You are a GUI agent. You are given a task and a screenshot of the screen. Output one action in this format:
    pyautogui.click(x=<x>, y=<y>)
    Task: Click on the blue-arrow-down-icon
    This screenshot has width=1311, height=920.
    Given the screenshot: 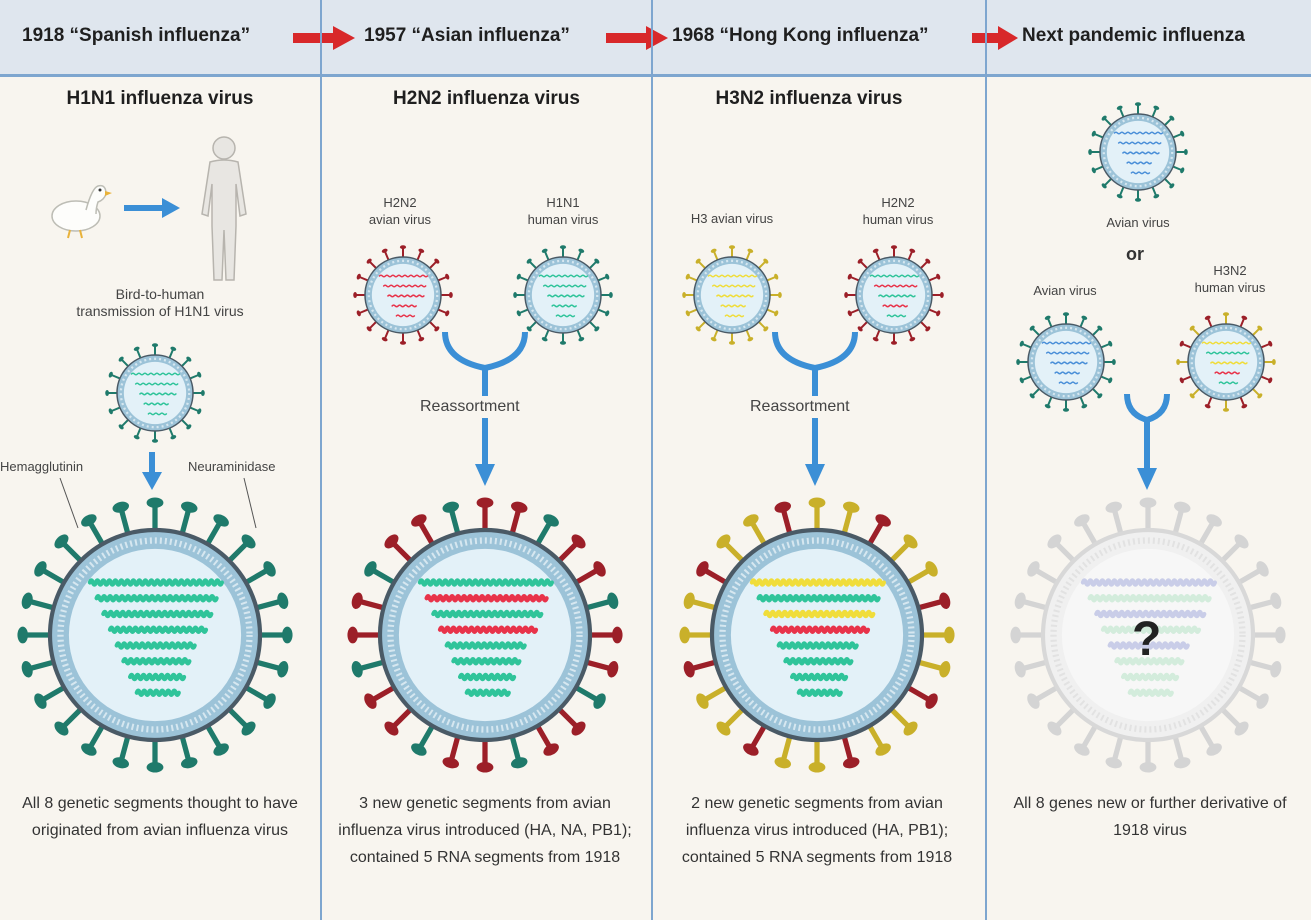 What is the action you would take?
    pyautogui.click(x=152, y=471)
    